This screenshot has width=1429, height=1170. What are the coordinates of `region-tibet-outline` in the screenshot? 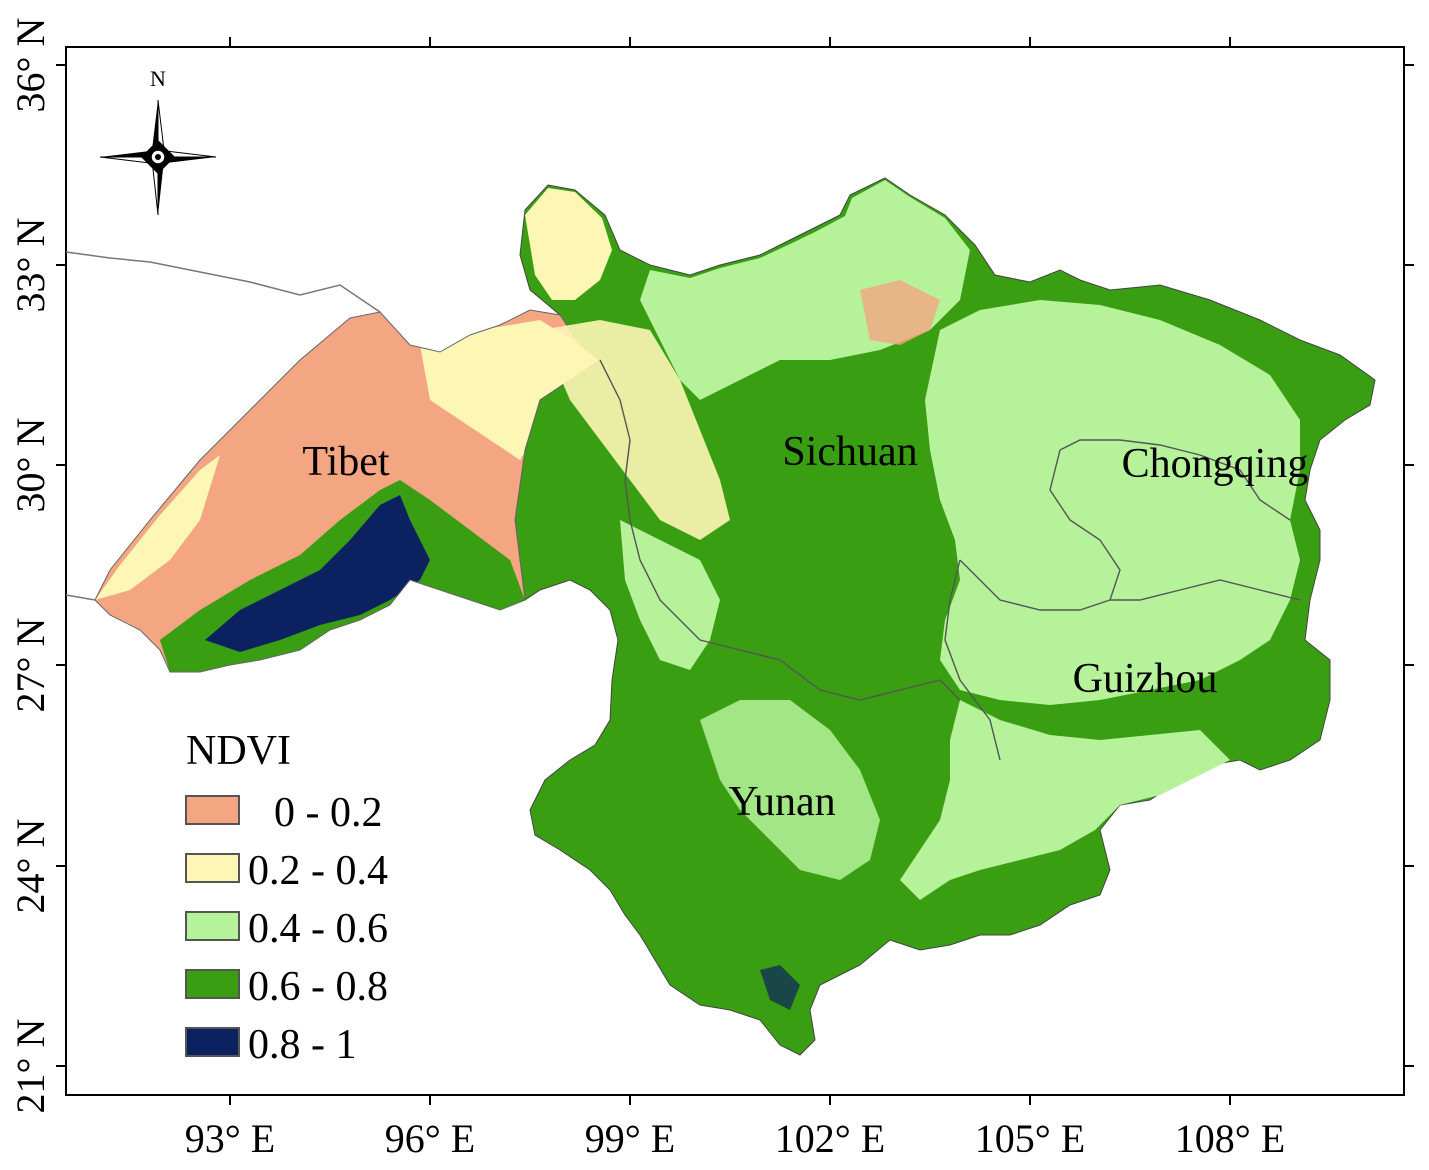 It's located at (347, 491).